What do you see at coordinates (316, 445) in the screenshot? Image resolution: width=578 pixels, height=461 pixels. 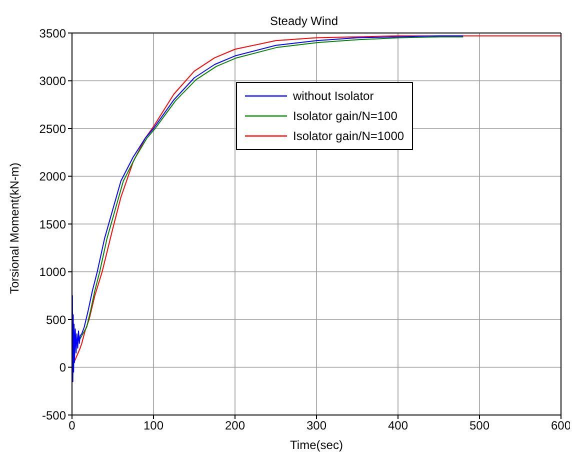 I see `x-axis-title: Time(sec)` at bounding box center [316, 445].